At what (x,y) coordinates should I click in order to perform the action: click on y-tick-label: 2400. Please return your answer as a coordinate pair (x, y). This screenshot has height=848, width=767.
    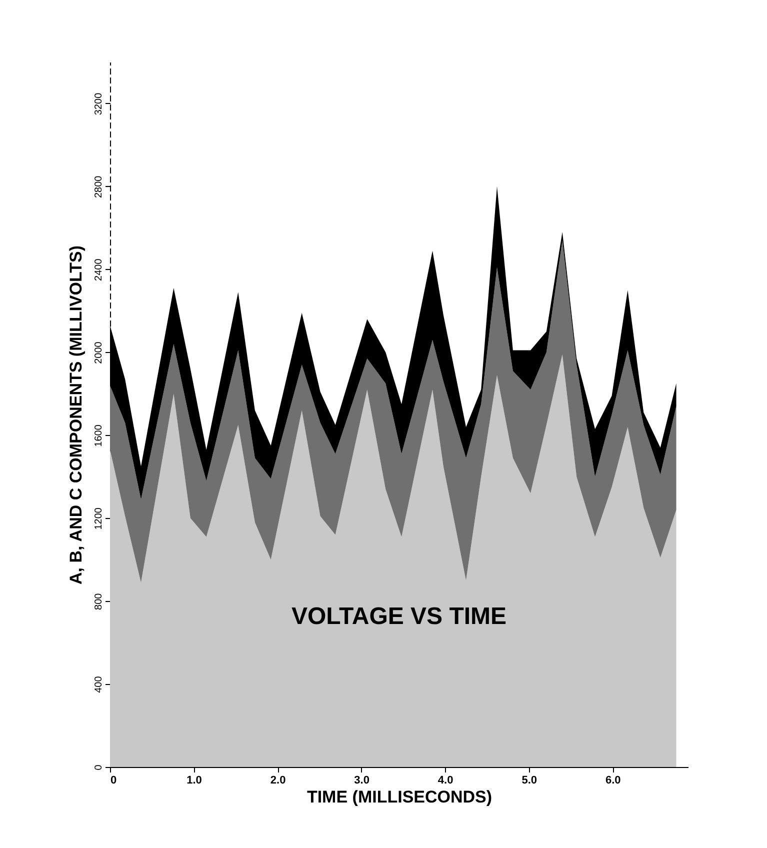
    Looking at the image, I should click on (99, 269).